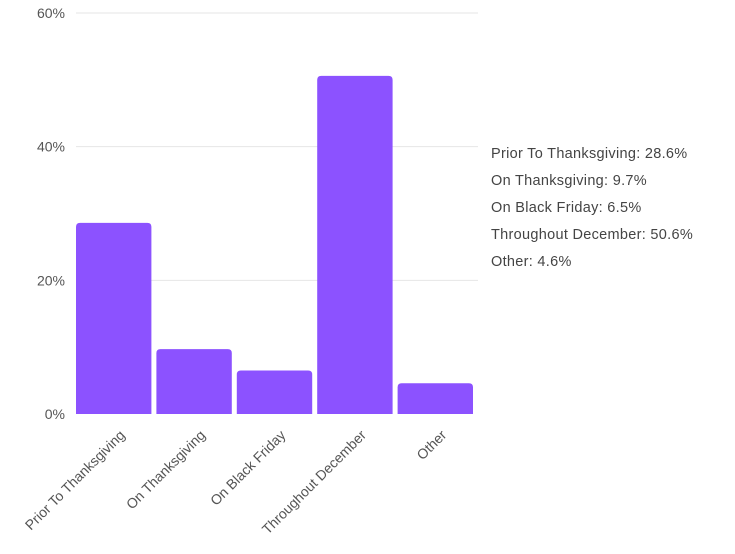 Image resolution: width=735 pixels, height=554 pixels. I want to click on x-tick-label: Prior To Thanksgiving, so click(75, 480).